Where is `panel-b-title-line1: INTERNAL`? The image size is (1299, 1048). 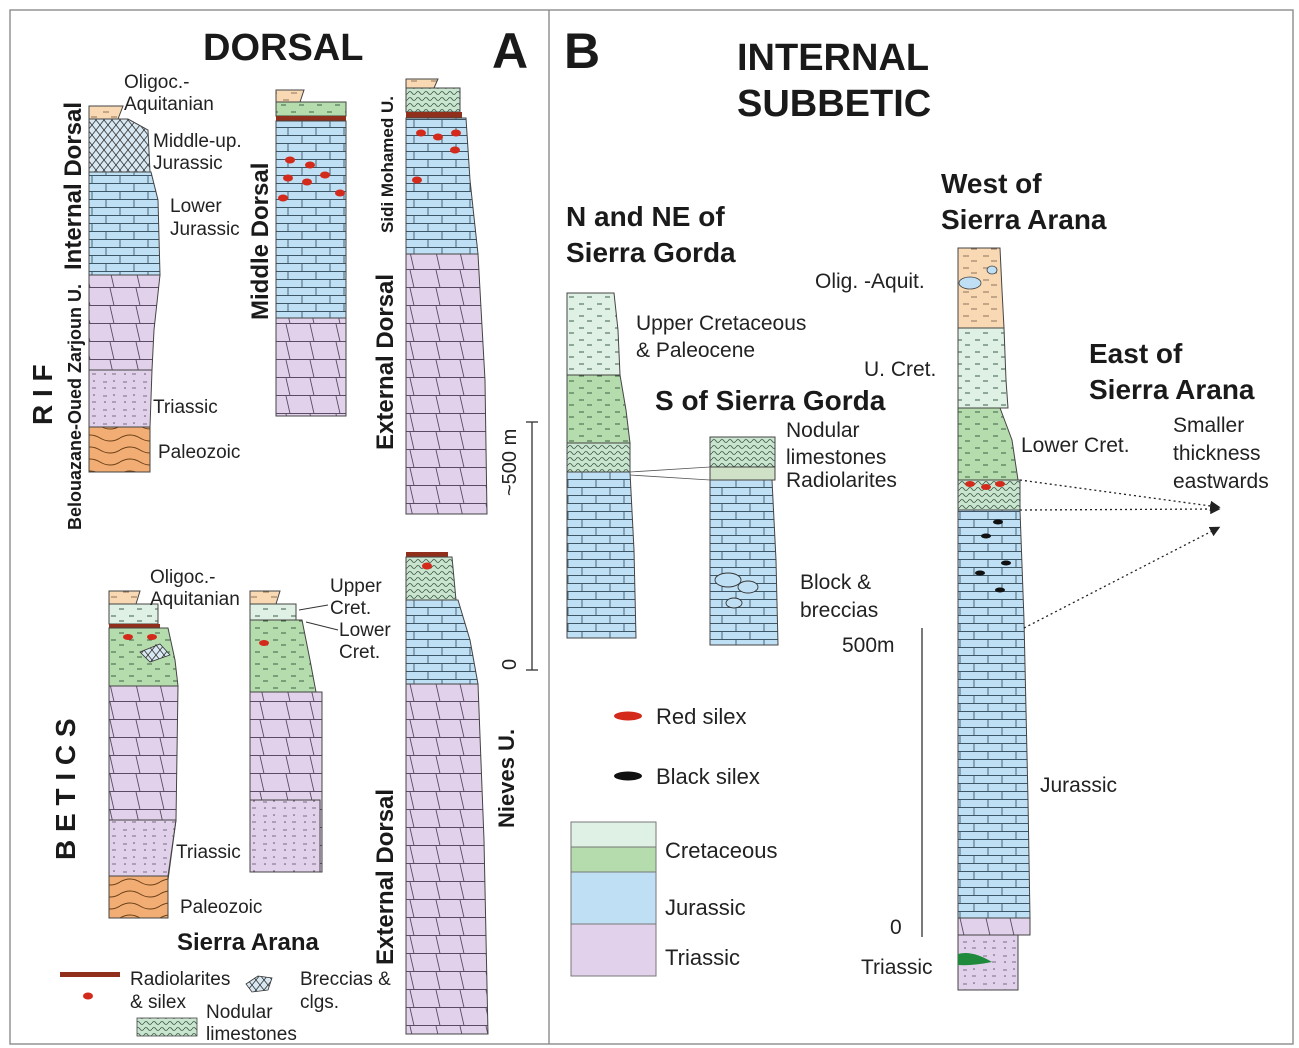
panel-b-title-line1: INTERNAL is located at coordinates (833, 58).